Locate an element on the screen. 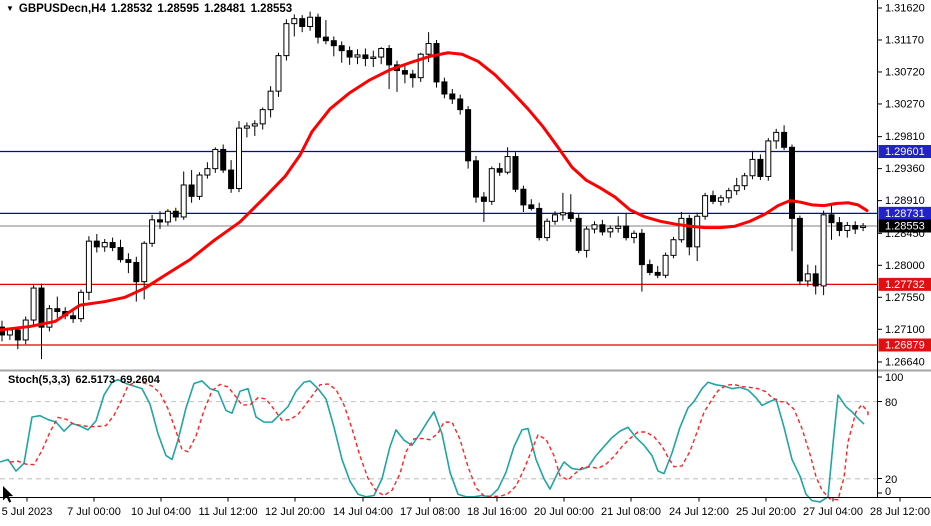 Image resolution: width=931 pixels, height=526 pixels. stochastic-header: Stoch(5,3,3) 62.5173 69.2604 is located at coordinates (86, 380).